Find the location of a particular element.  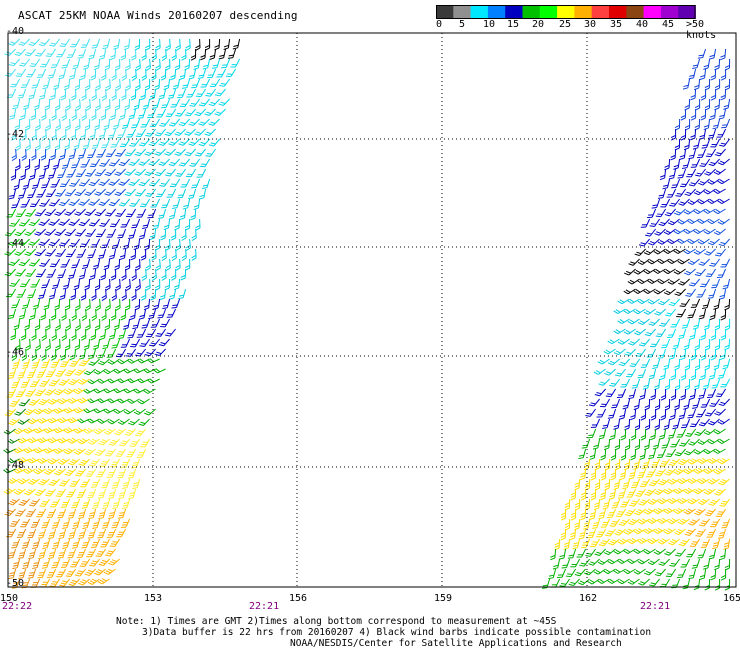

x-tick-label: 156 is located at coordinates (298, 598).